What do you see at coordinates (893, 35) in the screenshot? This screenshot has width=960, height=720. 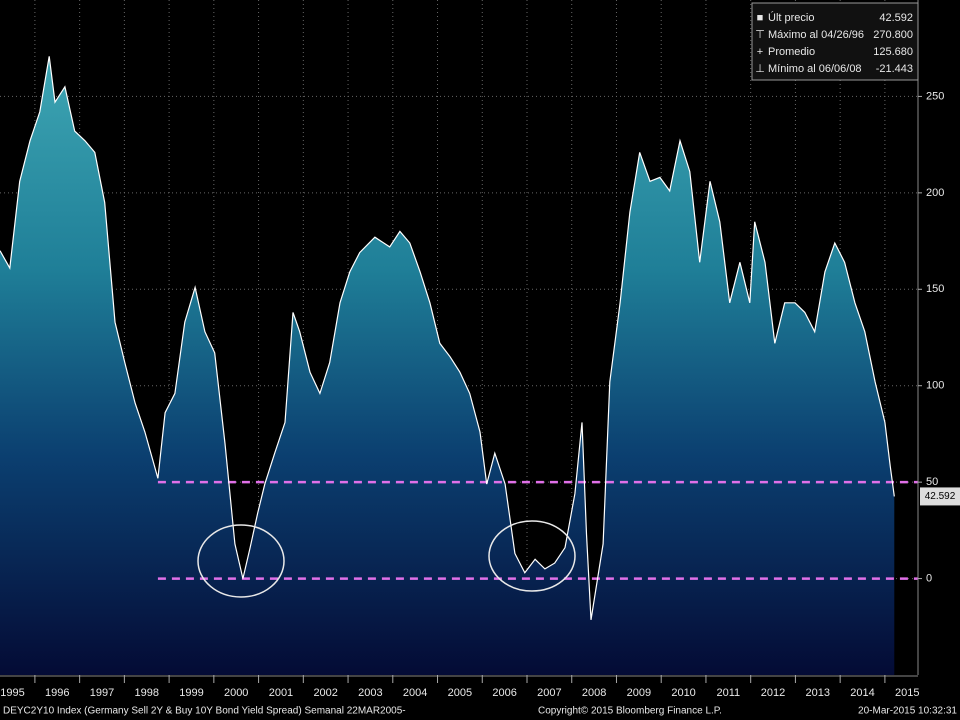 I see `legend-value: 270.800` at bounding box center [893, 35].